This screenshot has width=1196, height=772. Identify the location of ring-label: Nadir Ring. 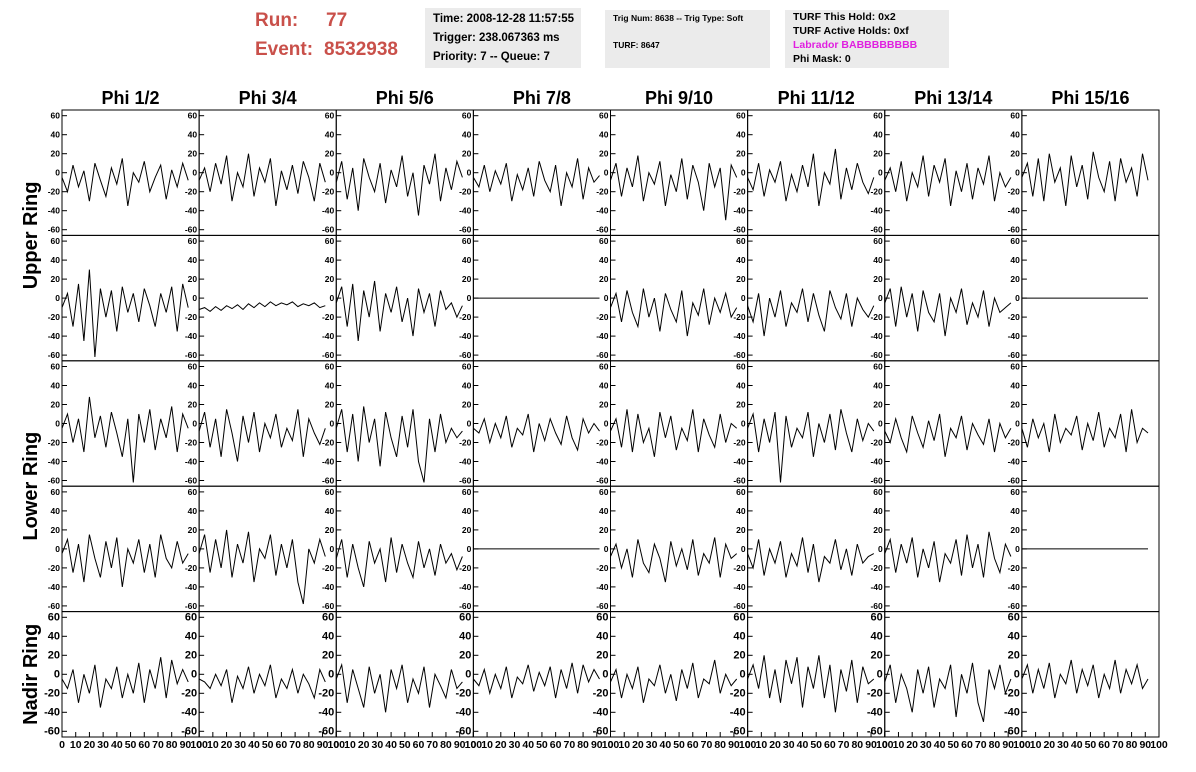
(31, 674).